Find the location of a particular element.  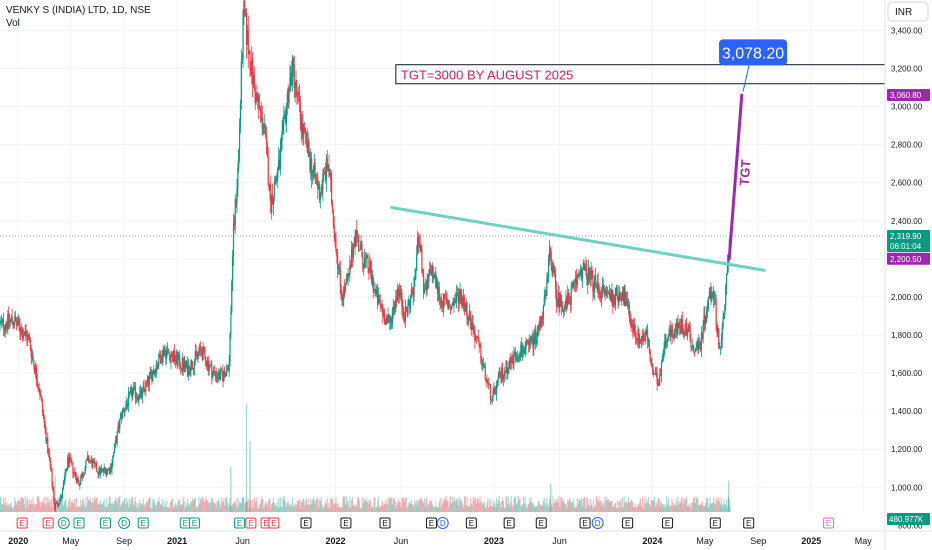

volume-legend: Vol is located at coordinates (13, 23).